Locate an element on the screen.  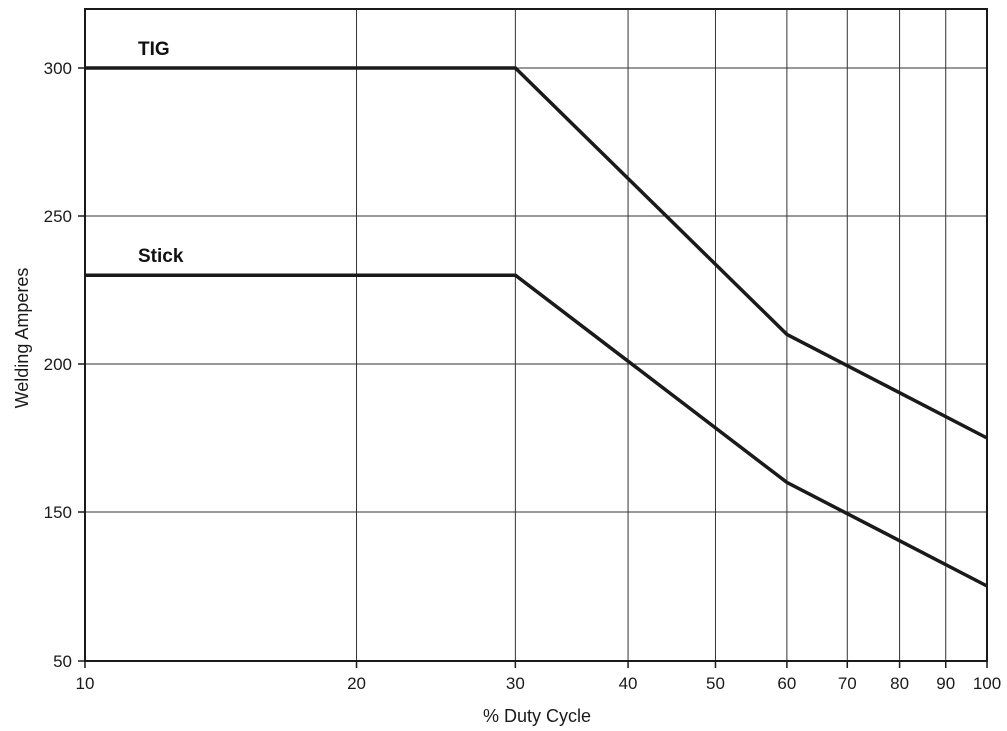
y-tick-labels: 50 150 200 250 300 is located at coordinates (58, 365).